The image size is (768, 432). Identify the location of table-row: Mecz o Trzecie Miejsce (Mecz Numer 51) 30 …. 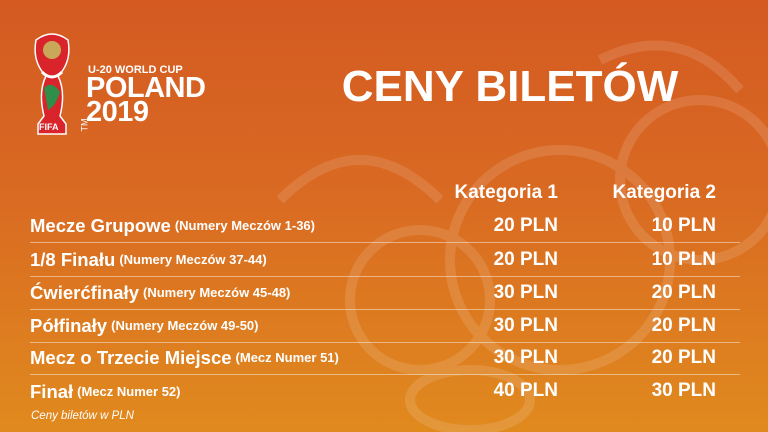
(385, 358).